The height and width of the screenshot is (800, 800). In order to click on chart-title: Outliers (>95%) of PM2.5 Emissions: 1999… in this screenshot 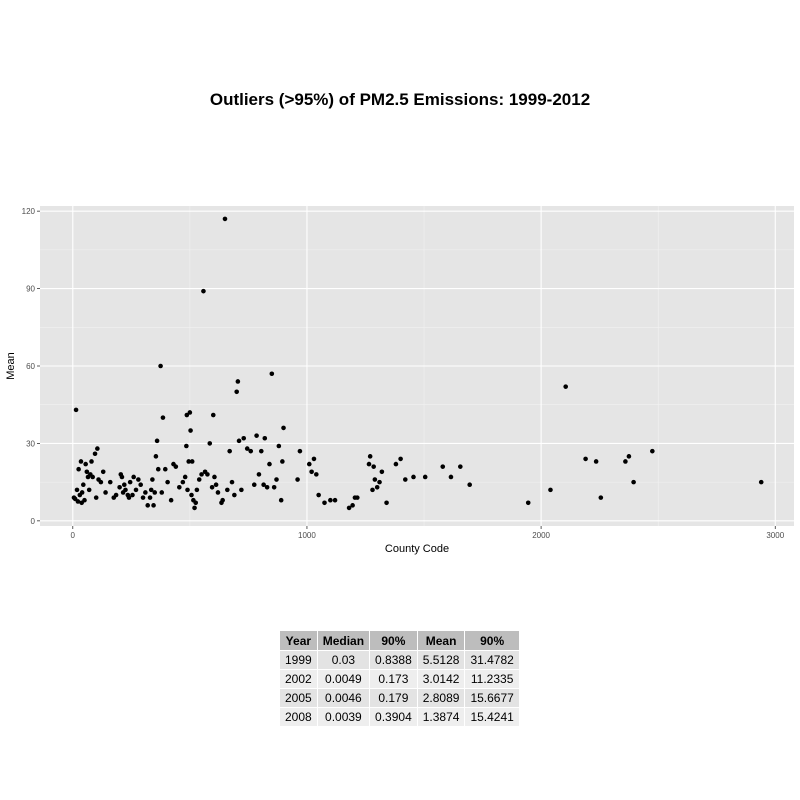, I will do `click(400, 99)`.